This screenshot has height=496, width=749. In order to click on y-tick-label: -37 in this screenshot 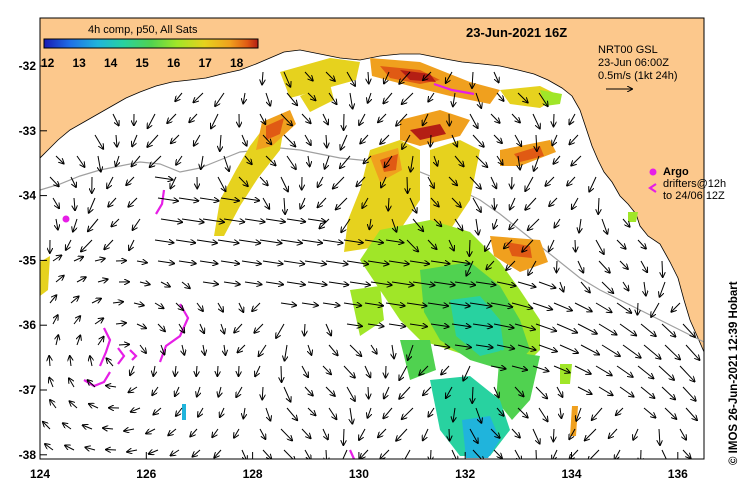, I will do `click(28, 390)`.